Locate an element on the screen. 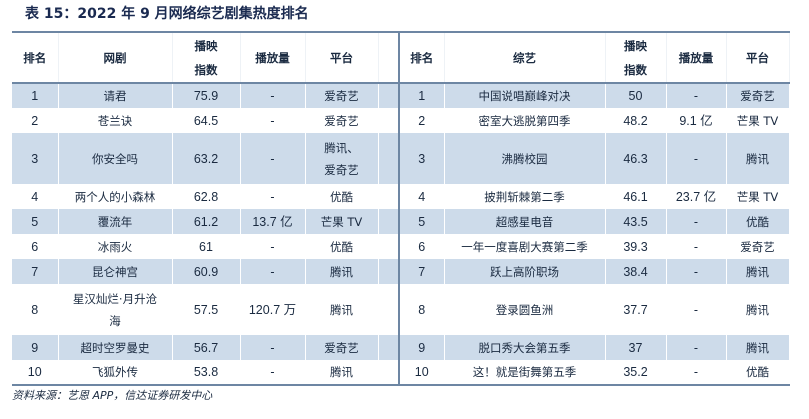 This screenshot has height=419, width=809. table-row: 6 冰雨火 61- 优酷 6 一年一度喜剧大赛第二季 39.3- 爱奇艺 is located at coordinates (401, 246).